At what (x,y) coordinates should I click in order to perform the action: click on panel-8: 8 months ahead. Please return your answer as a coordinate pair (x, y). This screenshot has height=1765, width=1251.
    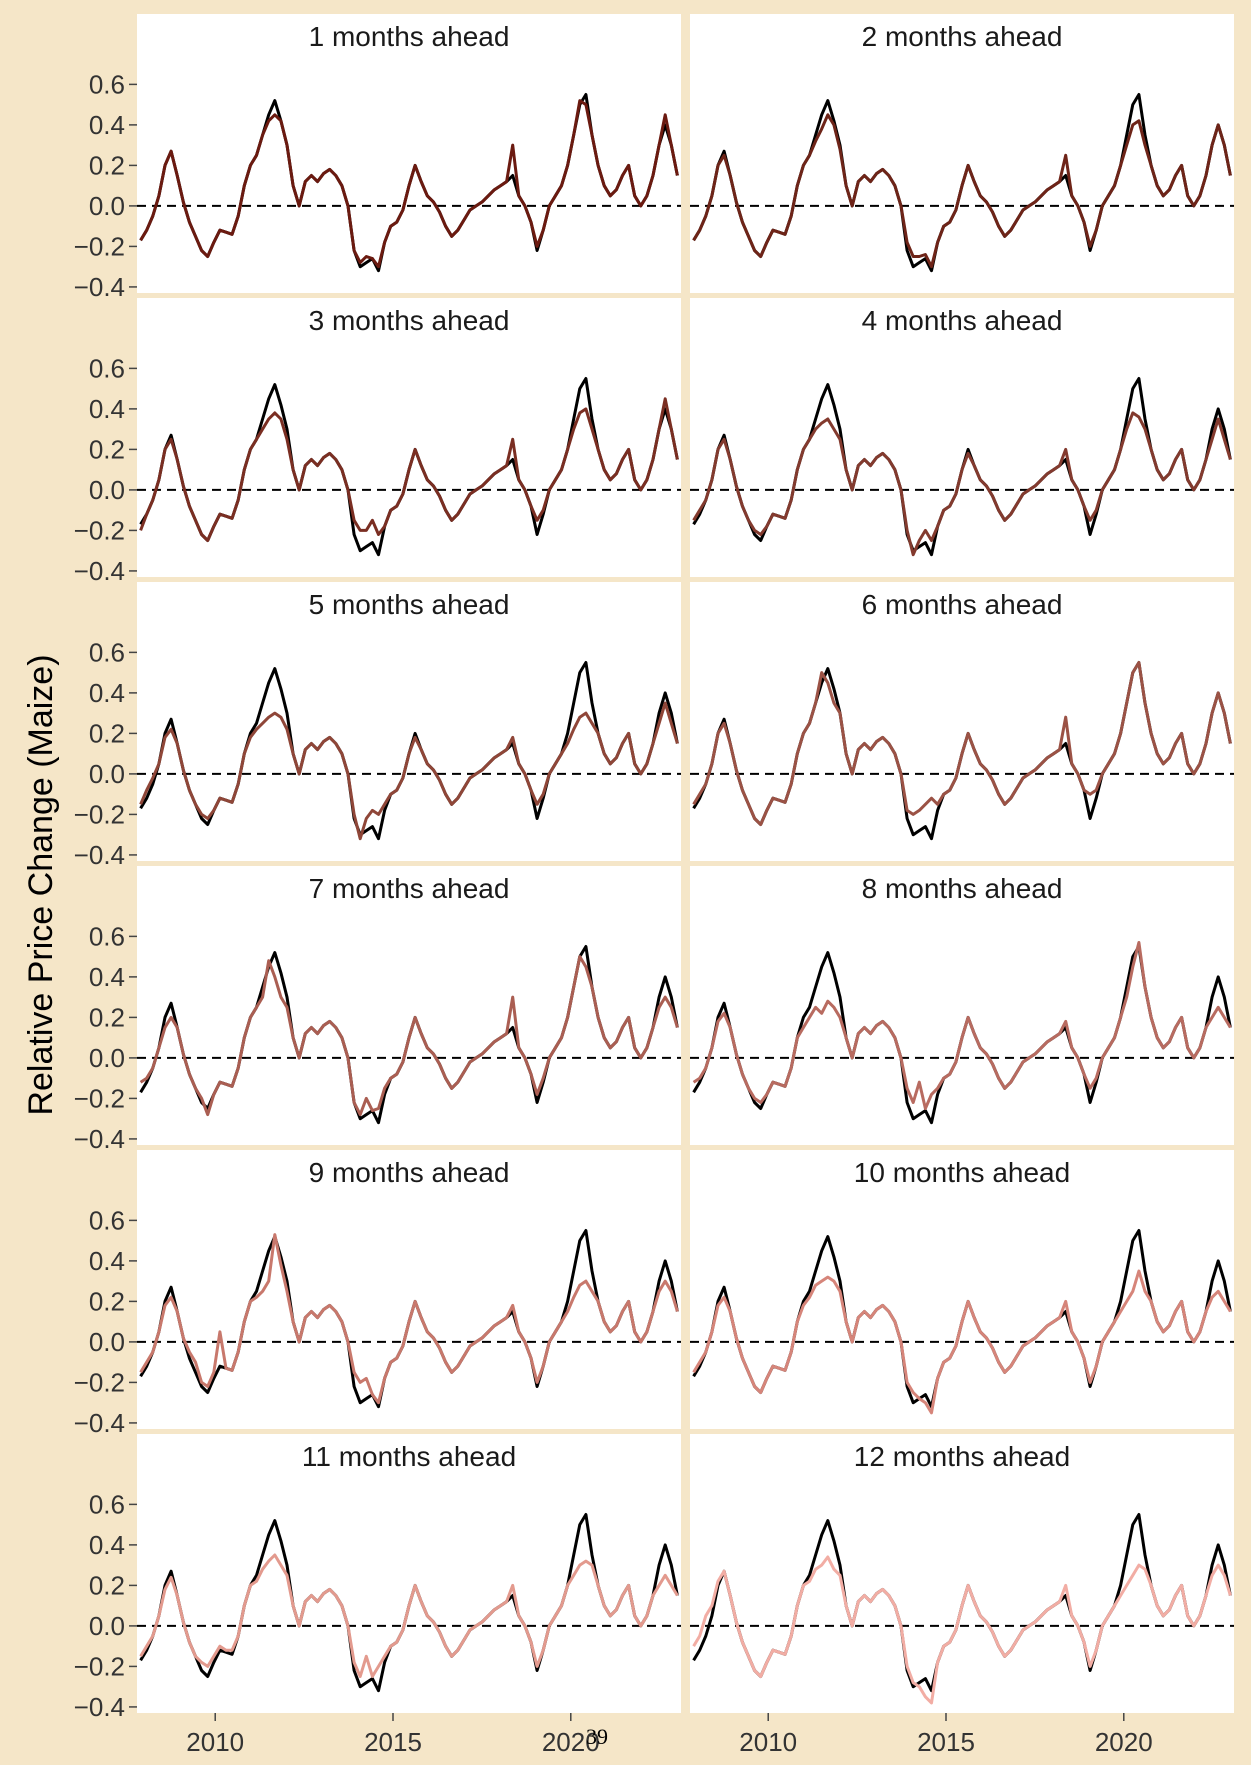
    Looking at the image, I should click on (962, 1005).